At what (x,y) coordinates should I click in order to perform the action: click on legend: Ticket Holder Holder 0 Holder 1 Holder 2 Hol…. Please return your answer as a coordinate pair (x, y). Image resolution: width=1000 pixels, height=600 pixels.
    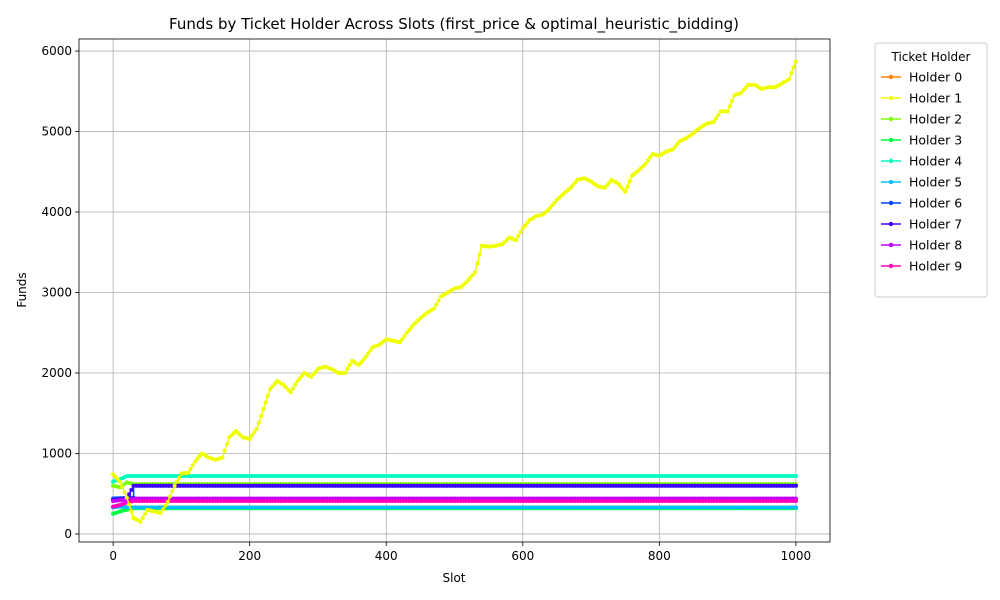
    Looking at the image, I should click on (931, 170).